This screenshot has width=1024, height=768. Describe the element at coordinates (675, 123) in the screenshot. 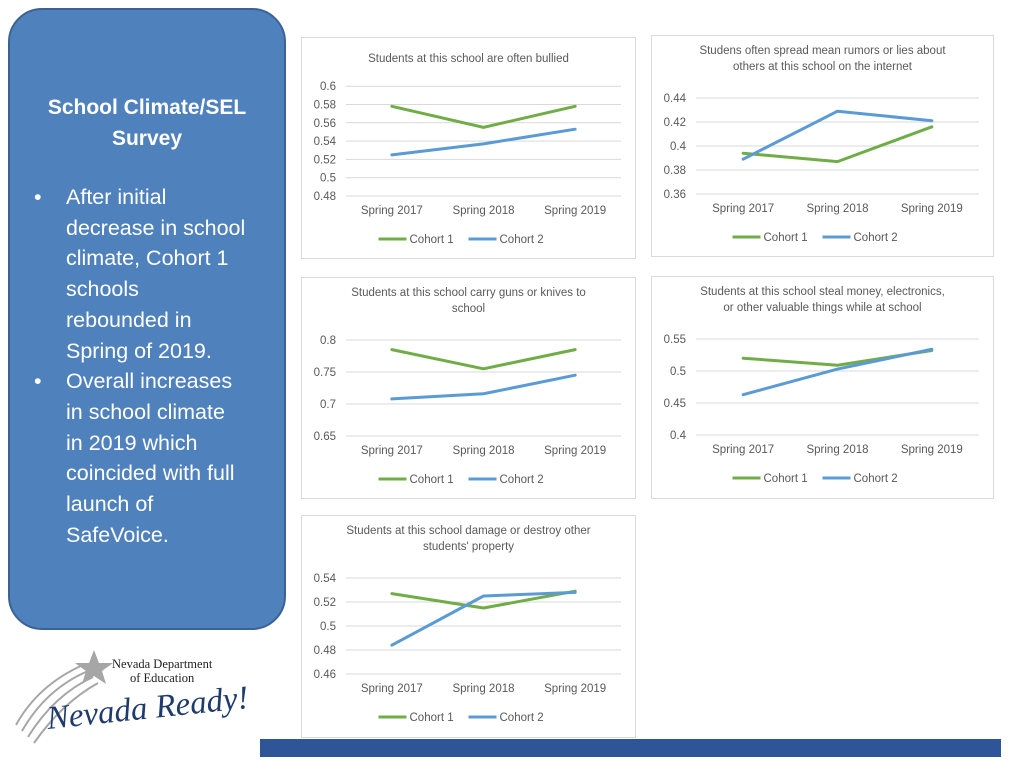

I see `y-tick-label: 0.42` at that location.